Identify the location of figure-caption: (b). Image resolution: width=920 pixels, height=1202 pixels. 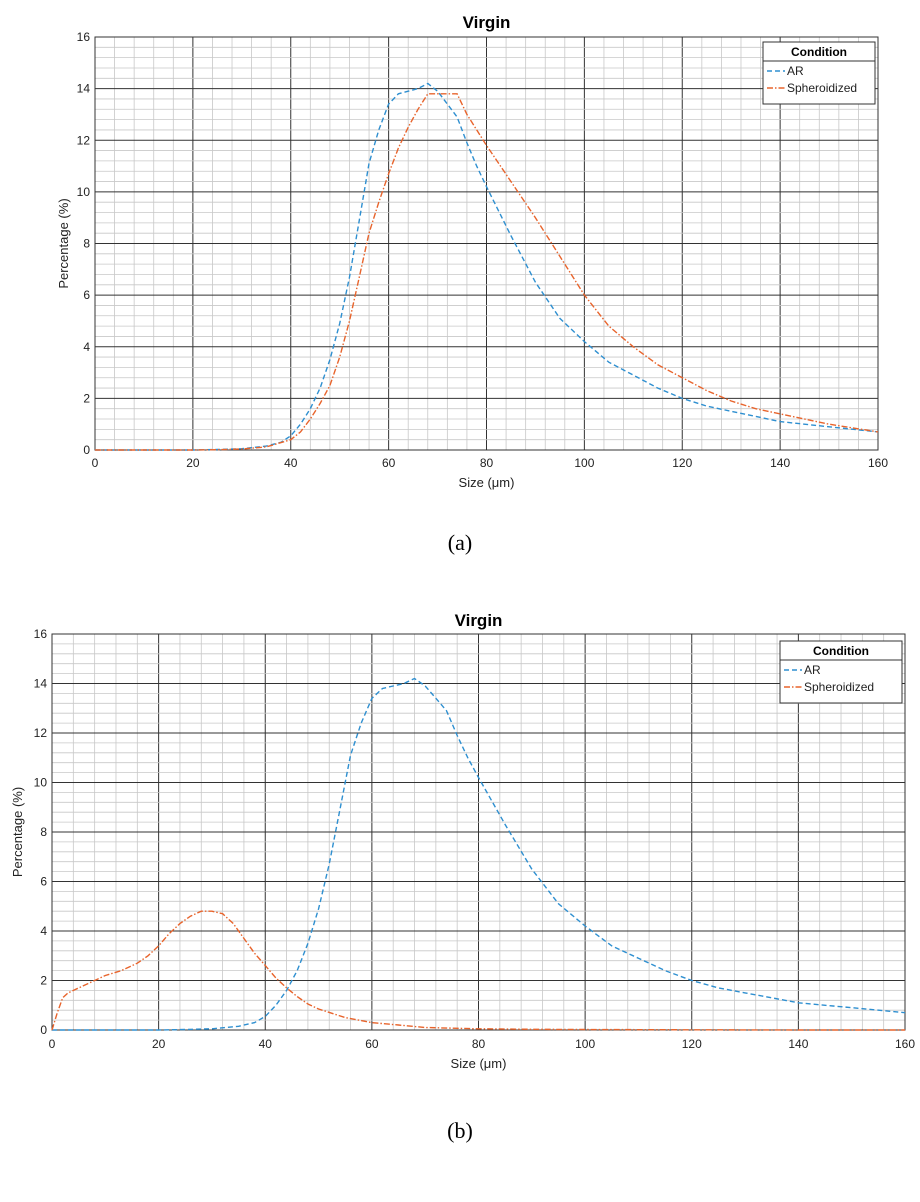
(460, 1130).